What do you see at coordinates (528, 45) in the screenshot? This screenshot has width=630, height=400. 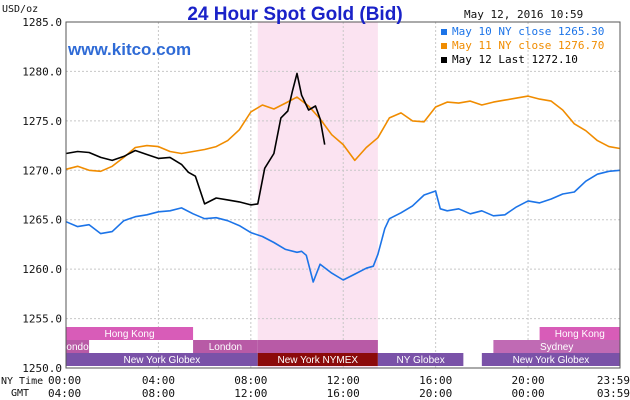 I see `legend-label: May 11 NY close 1276.70` at bounding box center [528, 45].